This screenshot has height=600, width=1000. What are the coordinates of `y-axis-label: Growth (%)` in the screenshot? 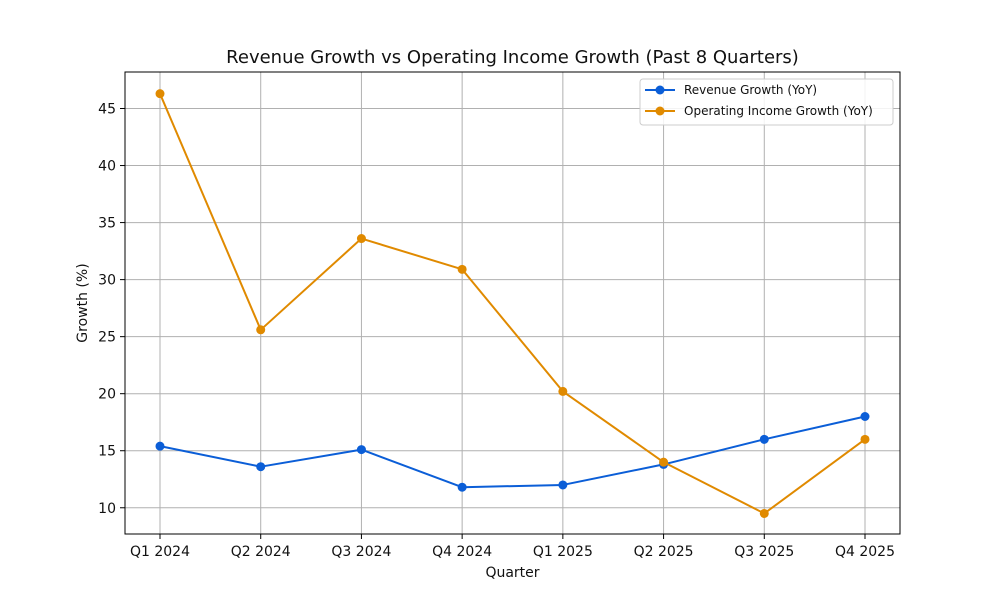 It's located at (83, 302).